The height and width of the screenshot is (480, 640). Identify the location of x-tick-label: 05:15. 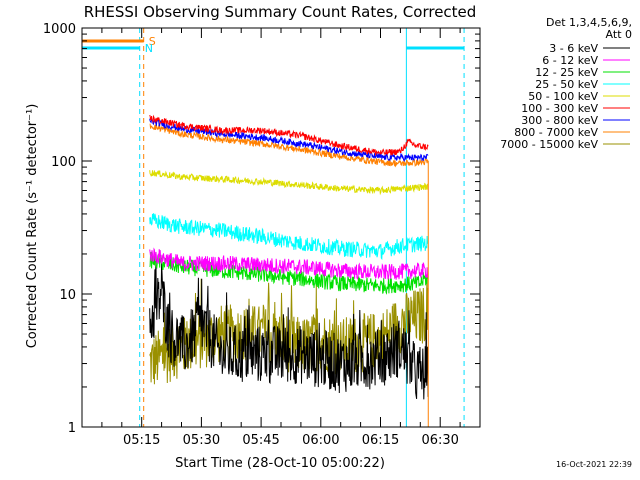
(141, 440).